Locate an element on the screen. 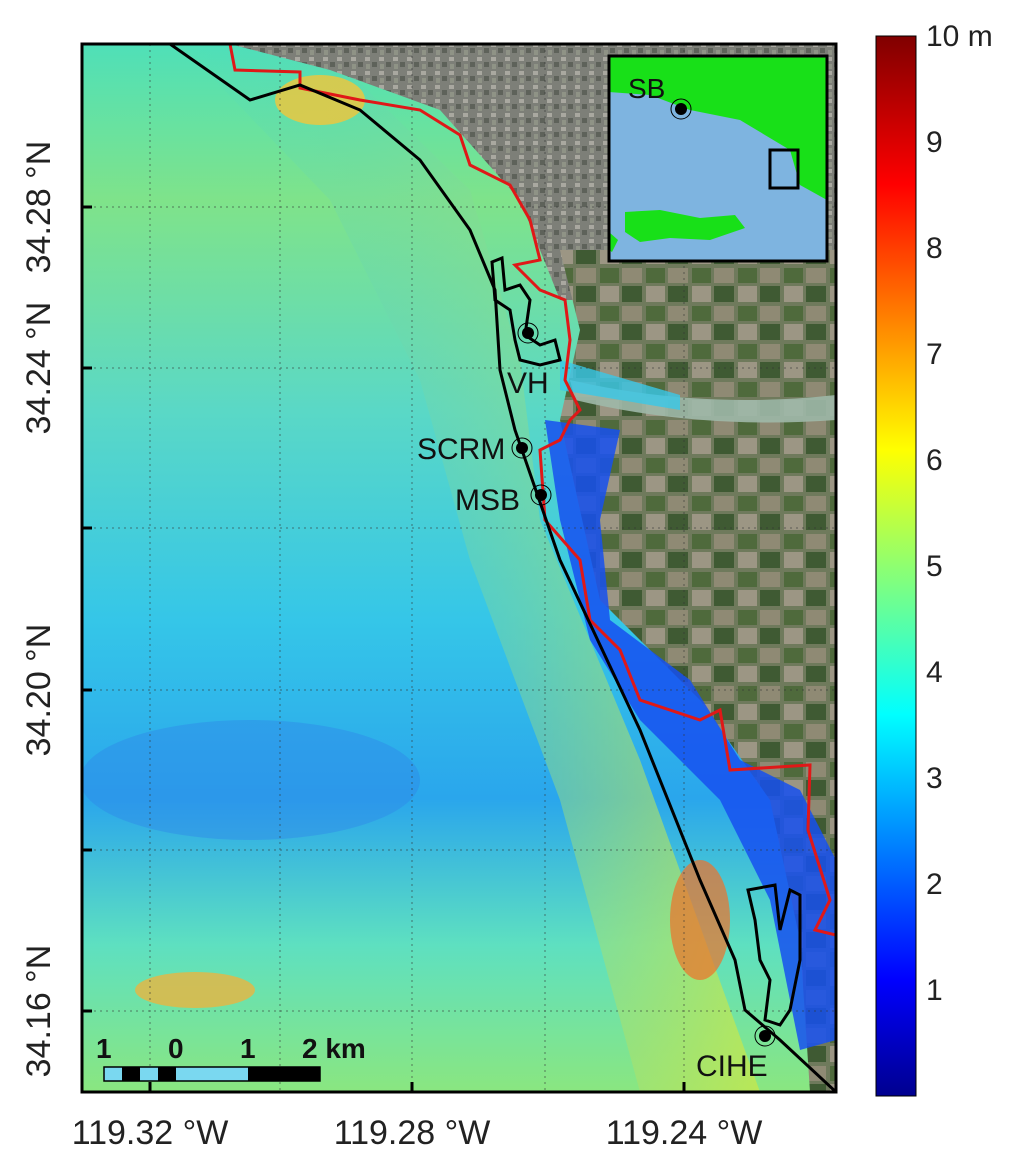 The image size is (1020, 1164). colorbar-tick-label: 7 is located at coordinates (934, 354).